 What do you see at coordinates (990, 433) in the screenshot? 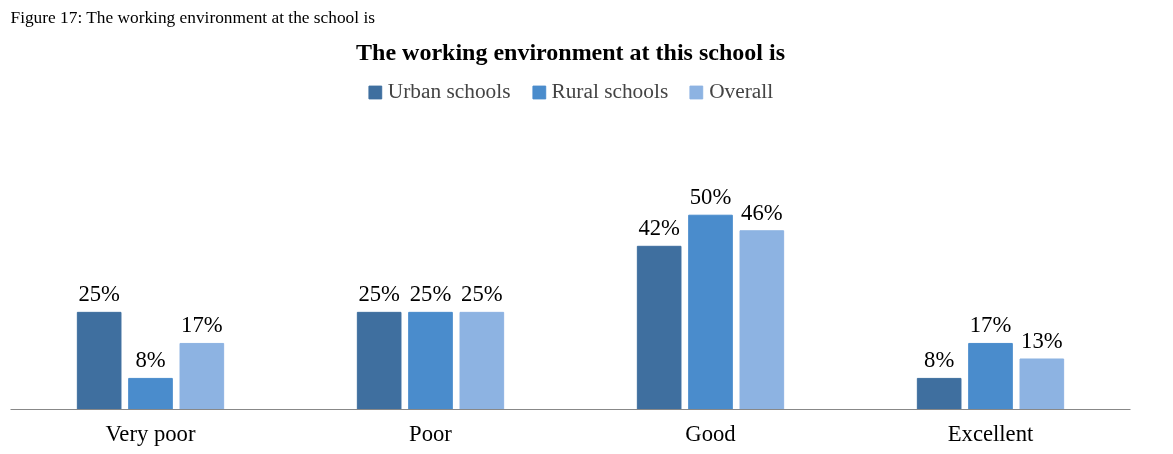
I see `x-tick-label: Excellent` at bounding box center [990, 433].